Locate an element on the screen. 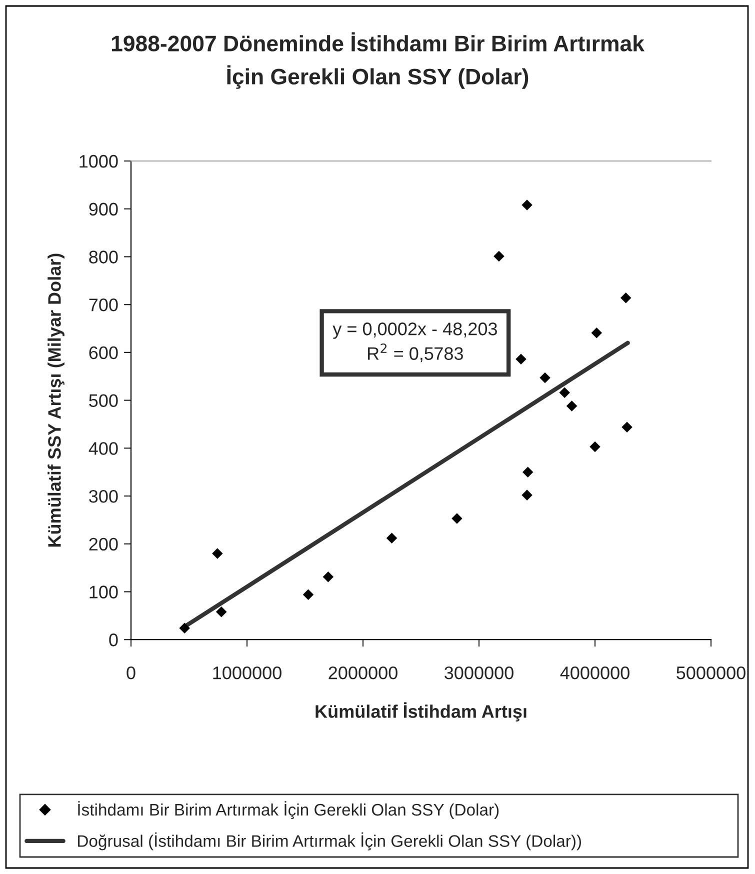 Image resolution: width=755 pixels, height=874 pixels. y-axis-title: Kümülatif SSY Artışı (Milyar Dolar) is located at coordinates (56, 400).